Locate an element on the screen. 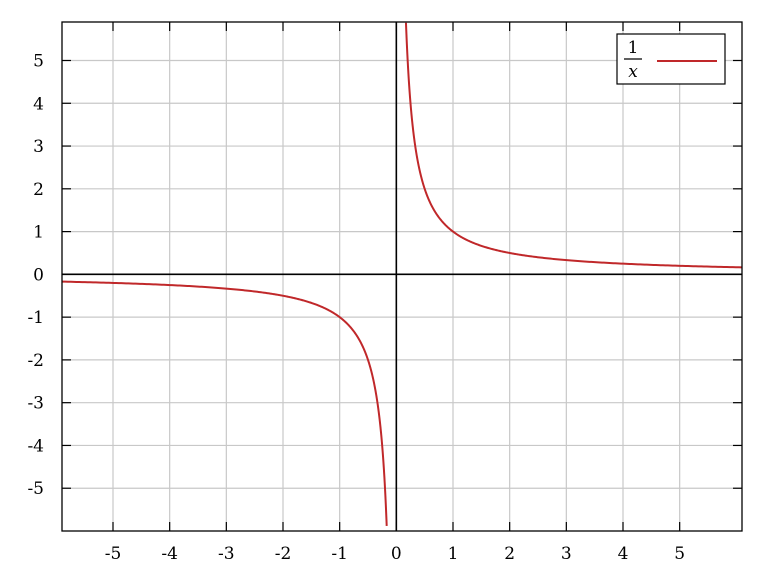 The image size is (780, 585). x-tick-label: -4 is located at coordinates (169, 554).